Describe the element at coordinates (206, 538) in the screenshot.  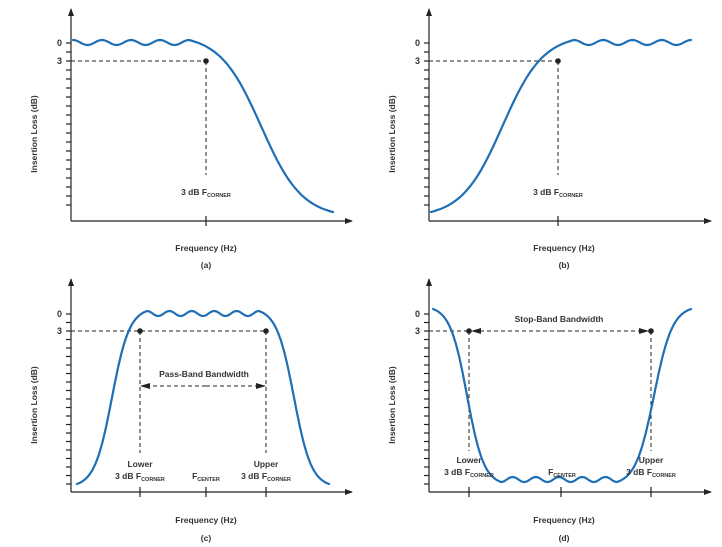
I see `panel-caption: (c)` at that location.